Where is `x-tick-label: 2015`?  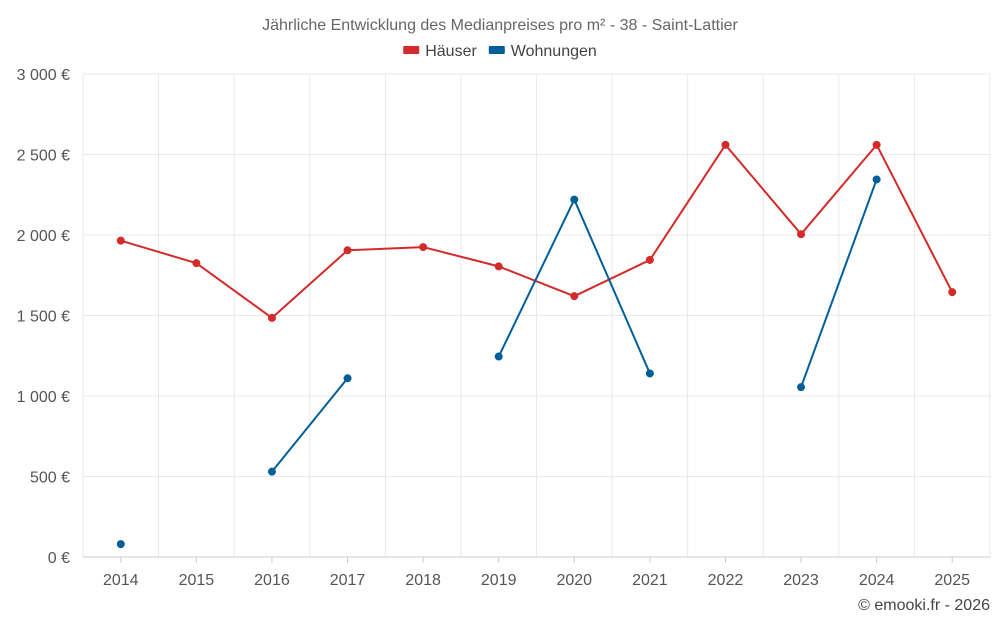
x-tick-label: 2015 is located at coordinates (197, 580).